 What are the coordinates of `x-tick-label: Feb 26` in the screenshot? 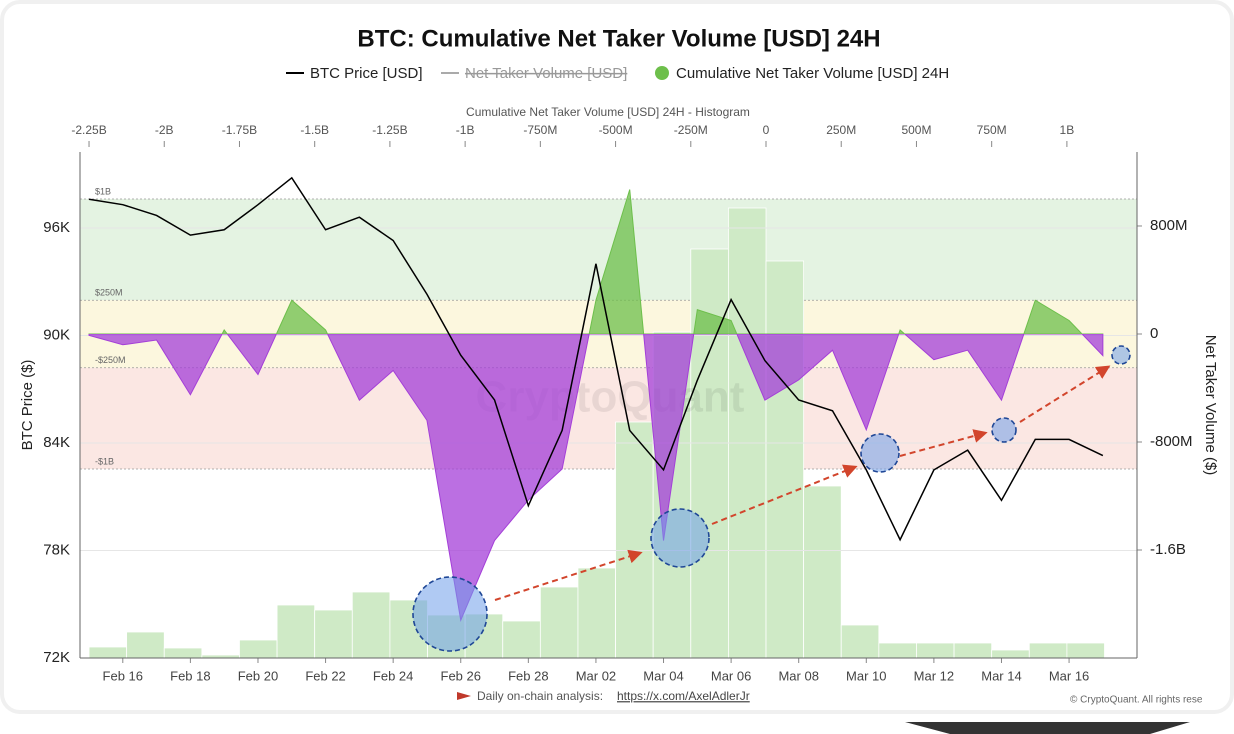 It's located at (461, 675).